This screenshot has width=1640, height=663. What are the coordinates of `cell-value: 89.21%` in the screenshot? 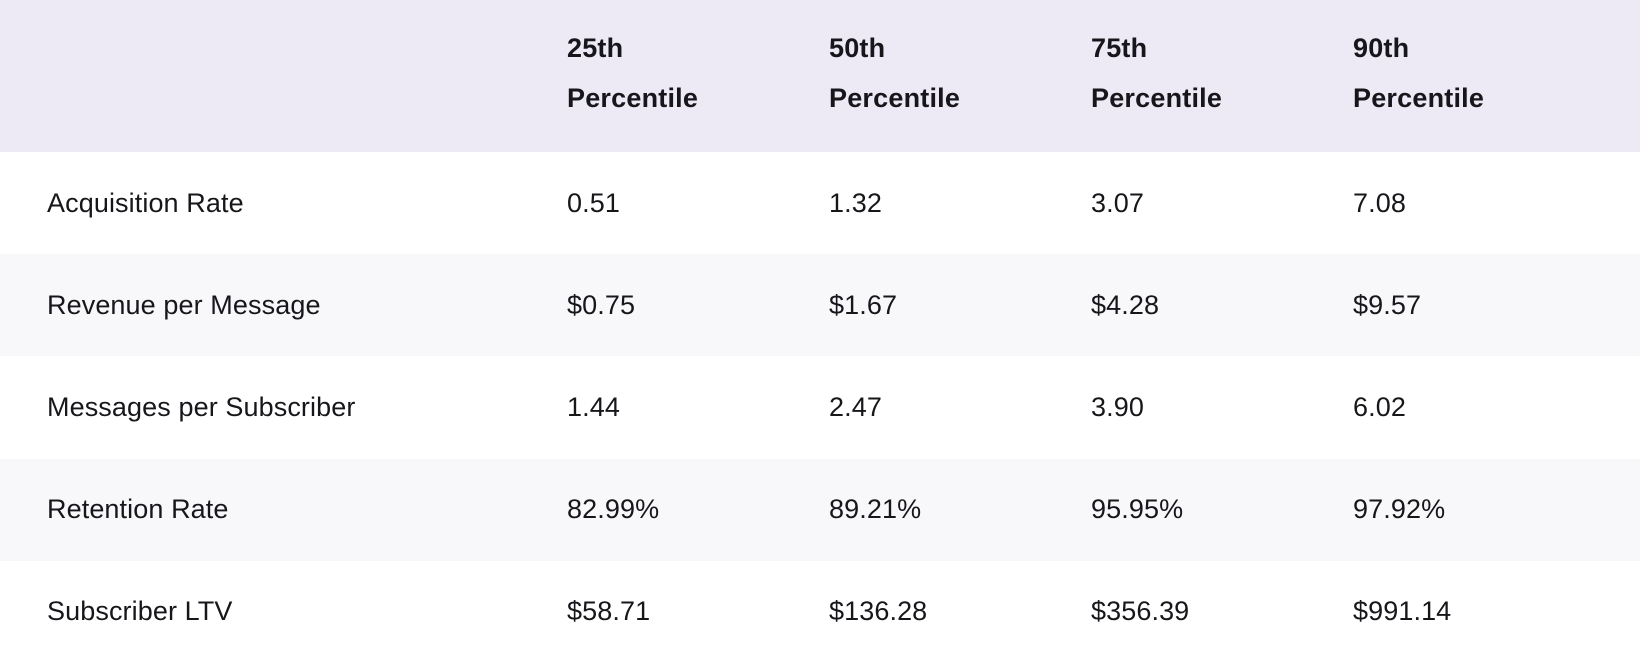 It's located at (875, 509).